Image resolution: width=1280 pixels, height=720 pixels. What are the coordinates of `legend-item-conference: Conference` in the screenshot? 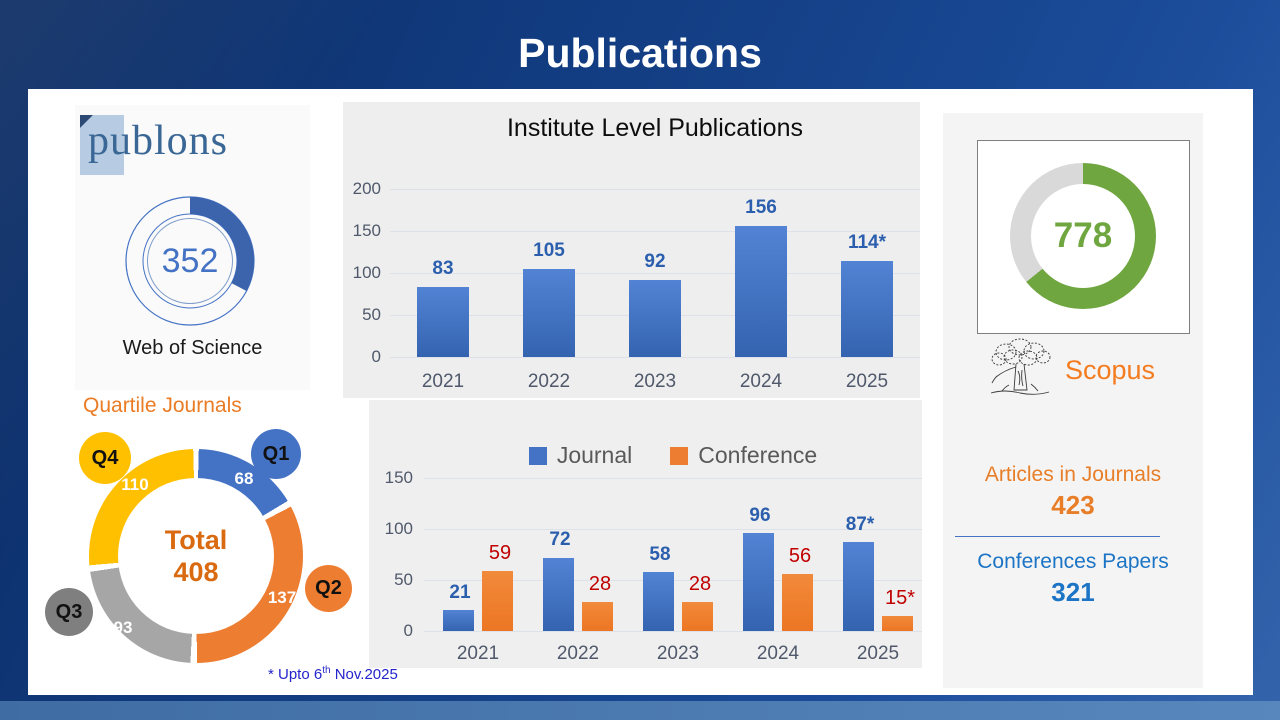 It's located at (743, 455).